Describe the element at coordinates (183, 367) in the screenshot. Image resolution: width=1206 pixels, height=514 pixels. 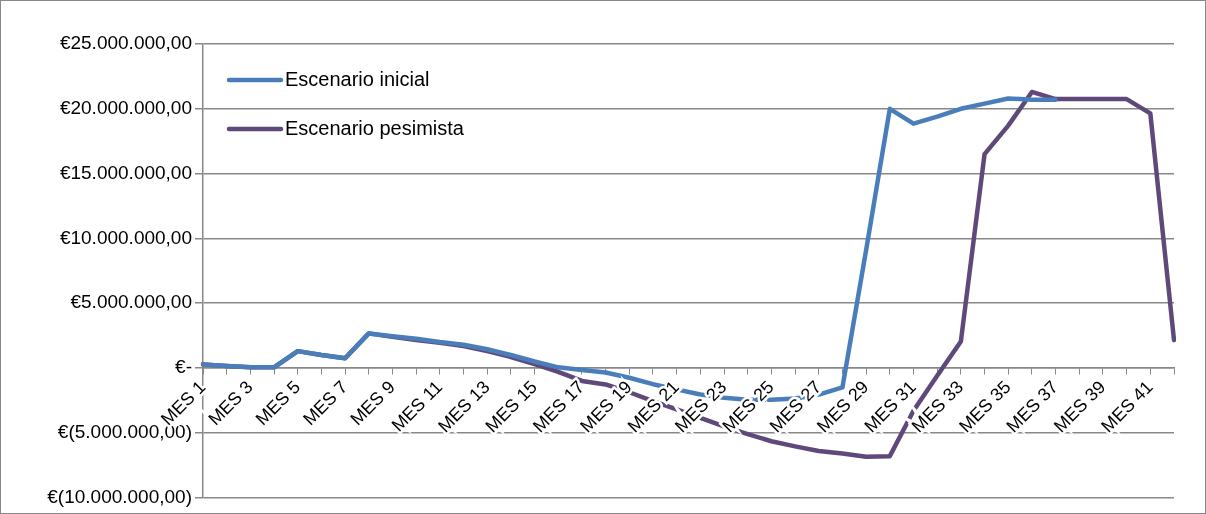
I see `y-tick-label: €-` at that location.